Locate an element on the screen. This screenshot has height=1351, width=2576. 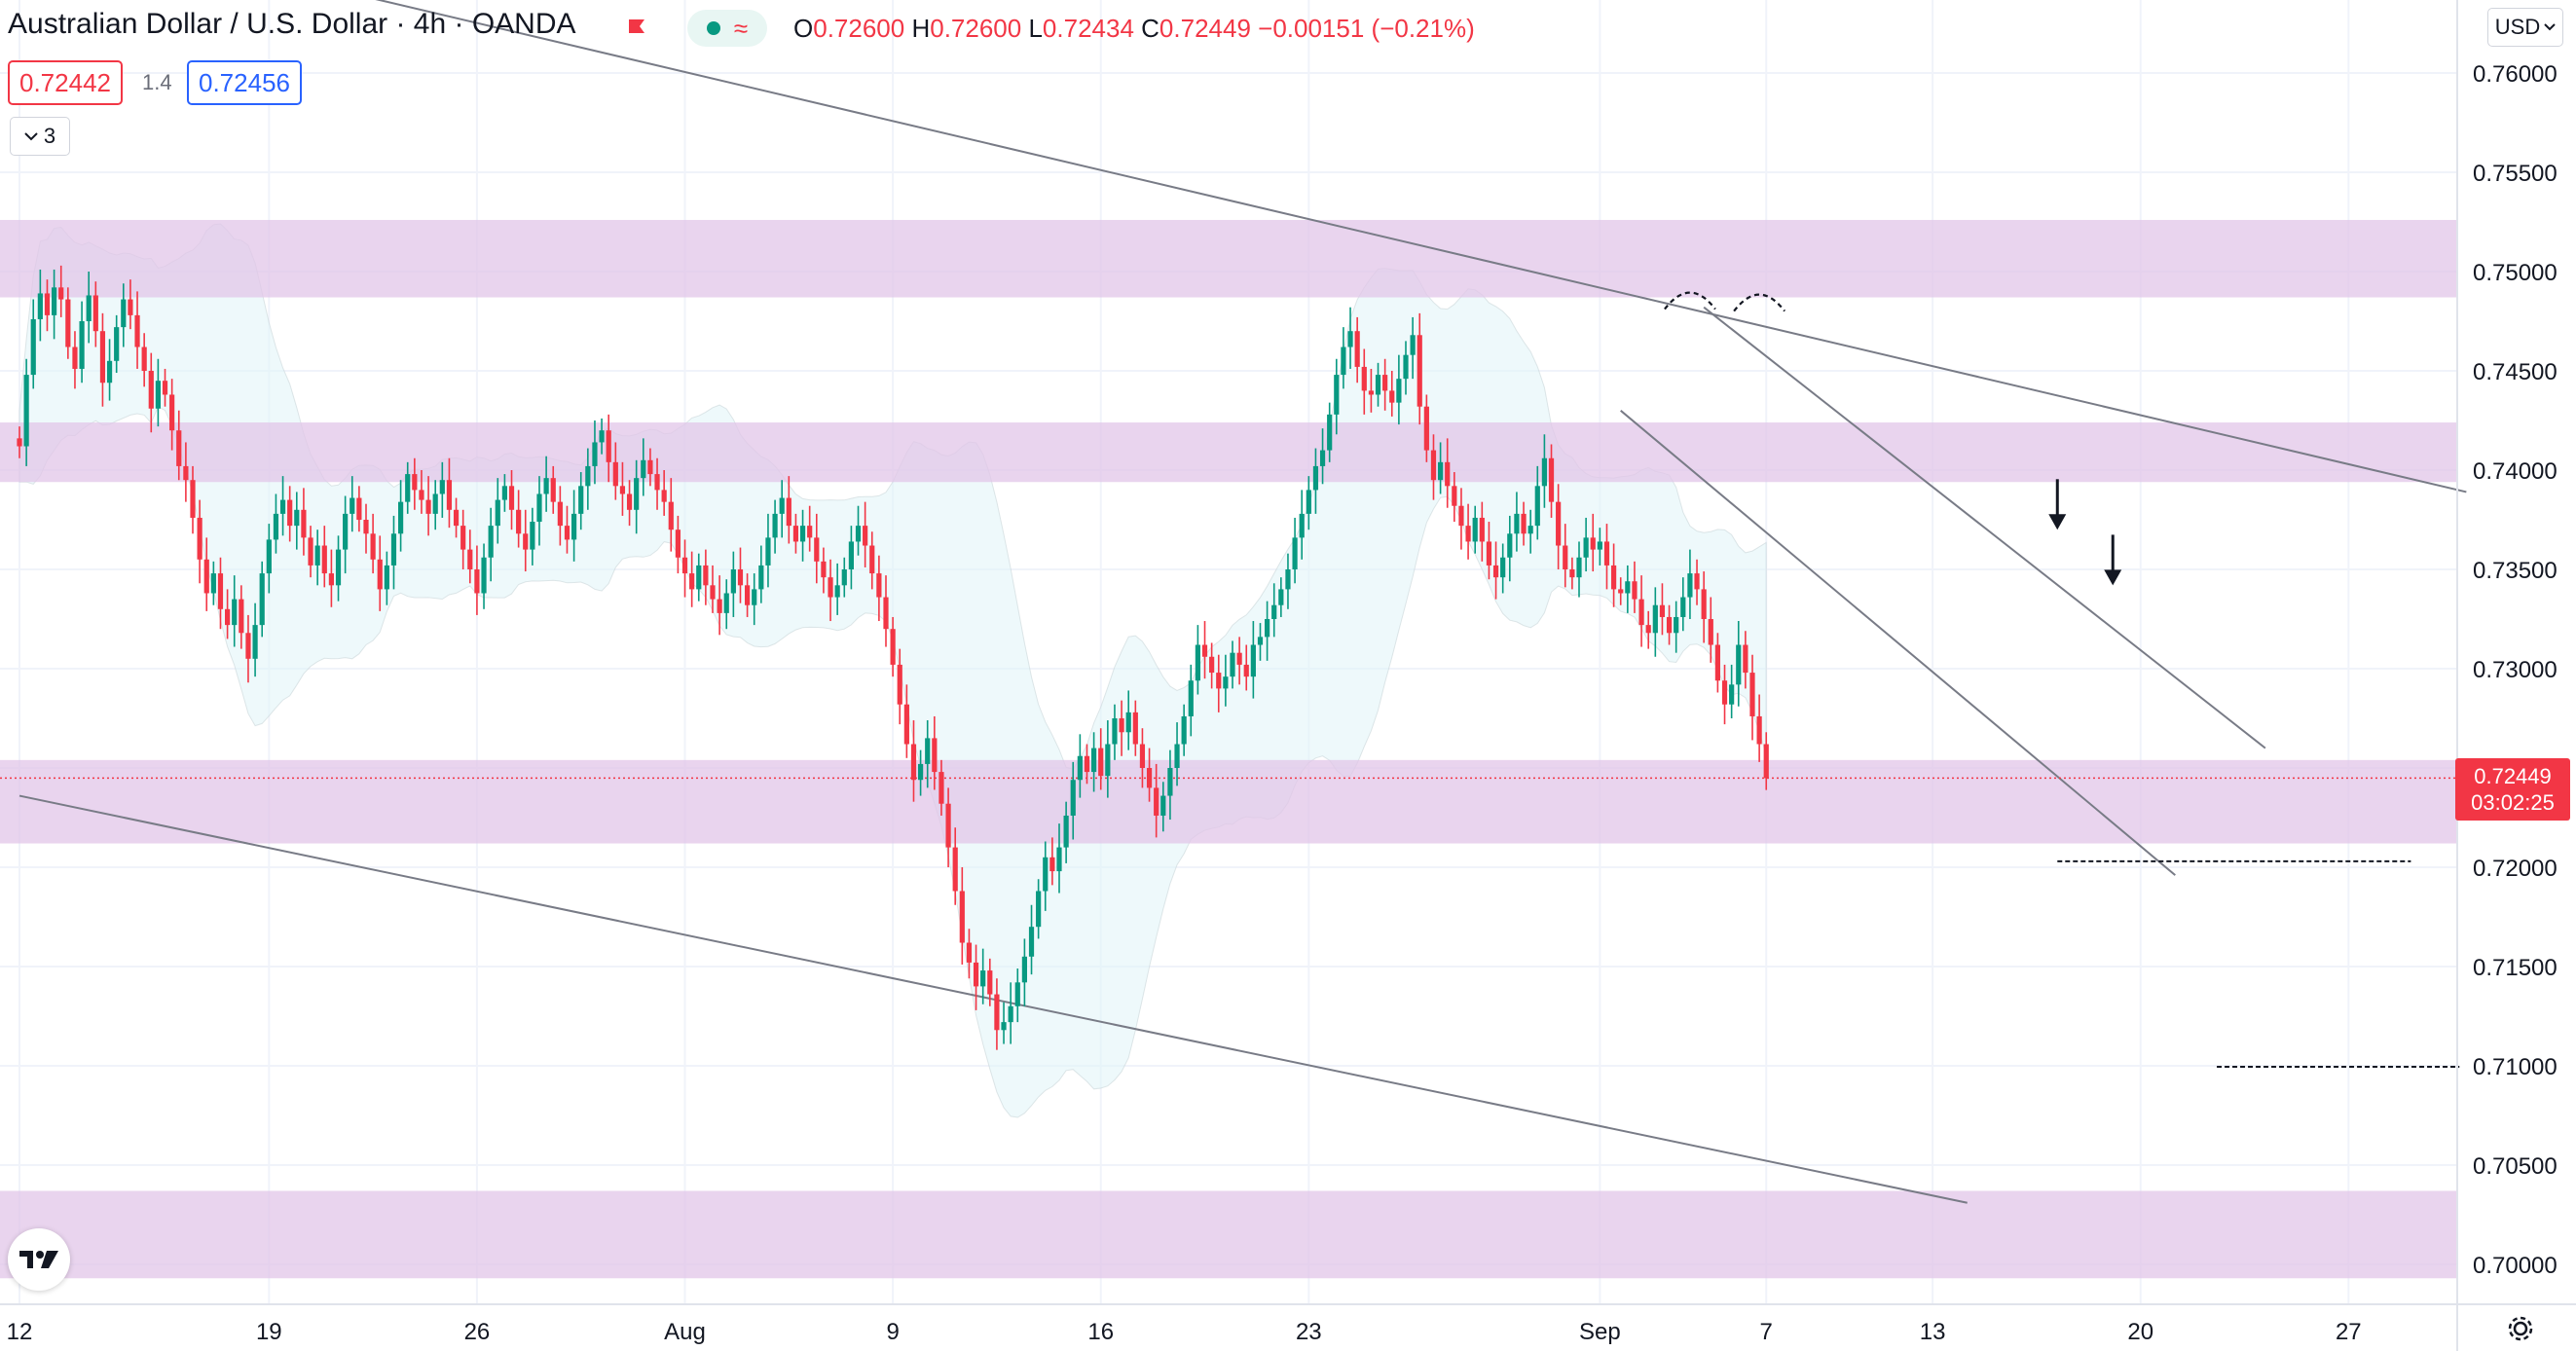
price-tick-label: 0.73000 is located at coordinates (2515, 670).